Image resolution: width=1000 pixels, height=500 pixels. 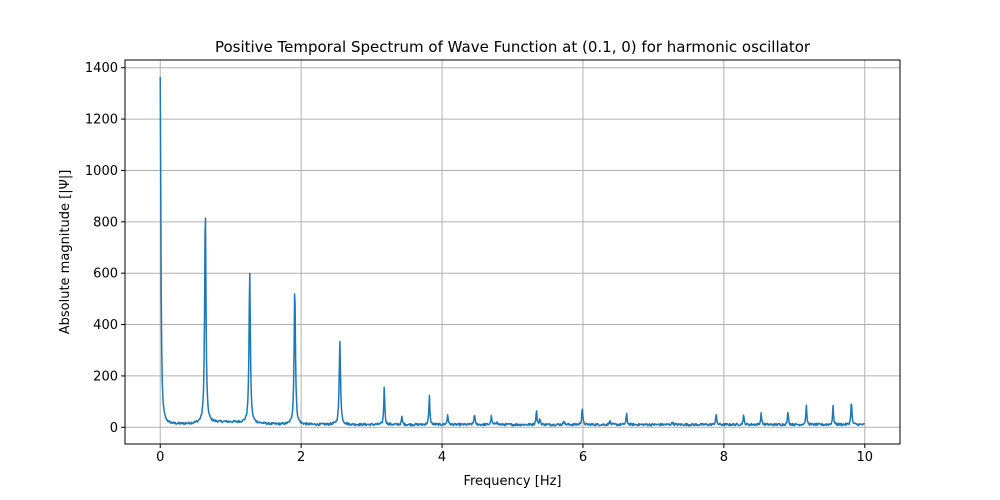 I want to click on x-tick-label: 4, so click(x=442, y=457).